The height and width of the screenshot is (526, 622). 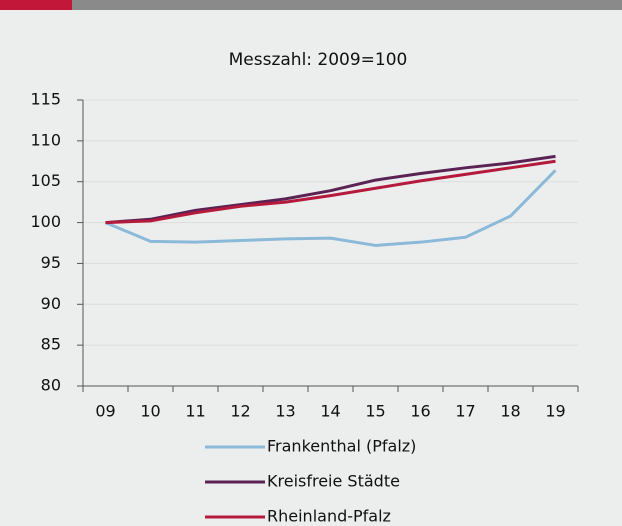 I want to click on x-tick-label: 17, so click(x=465, y=411).